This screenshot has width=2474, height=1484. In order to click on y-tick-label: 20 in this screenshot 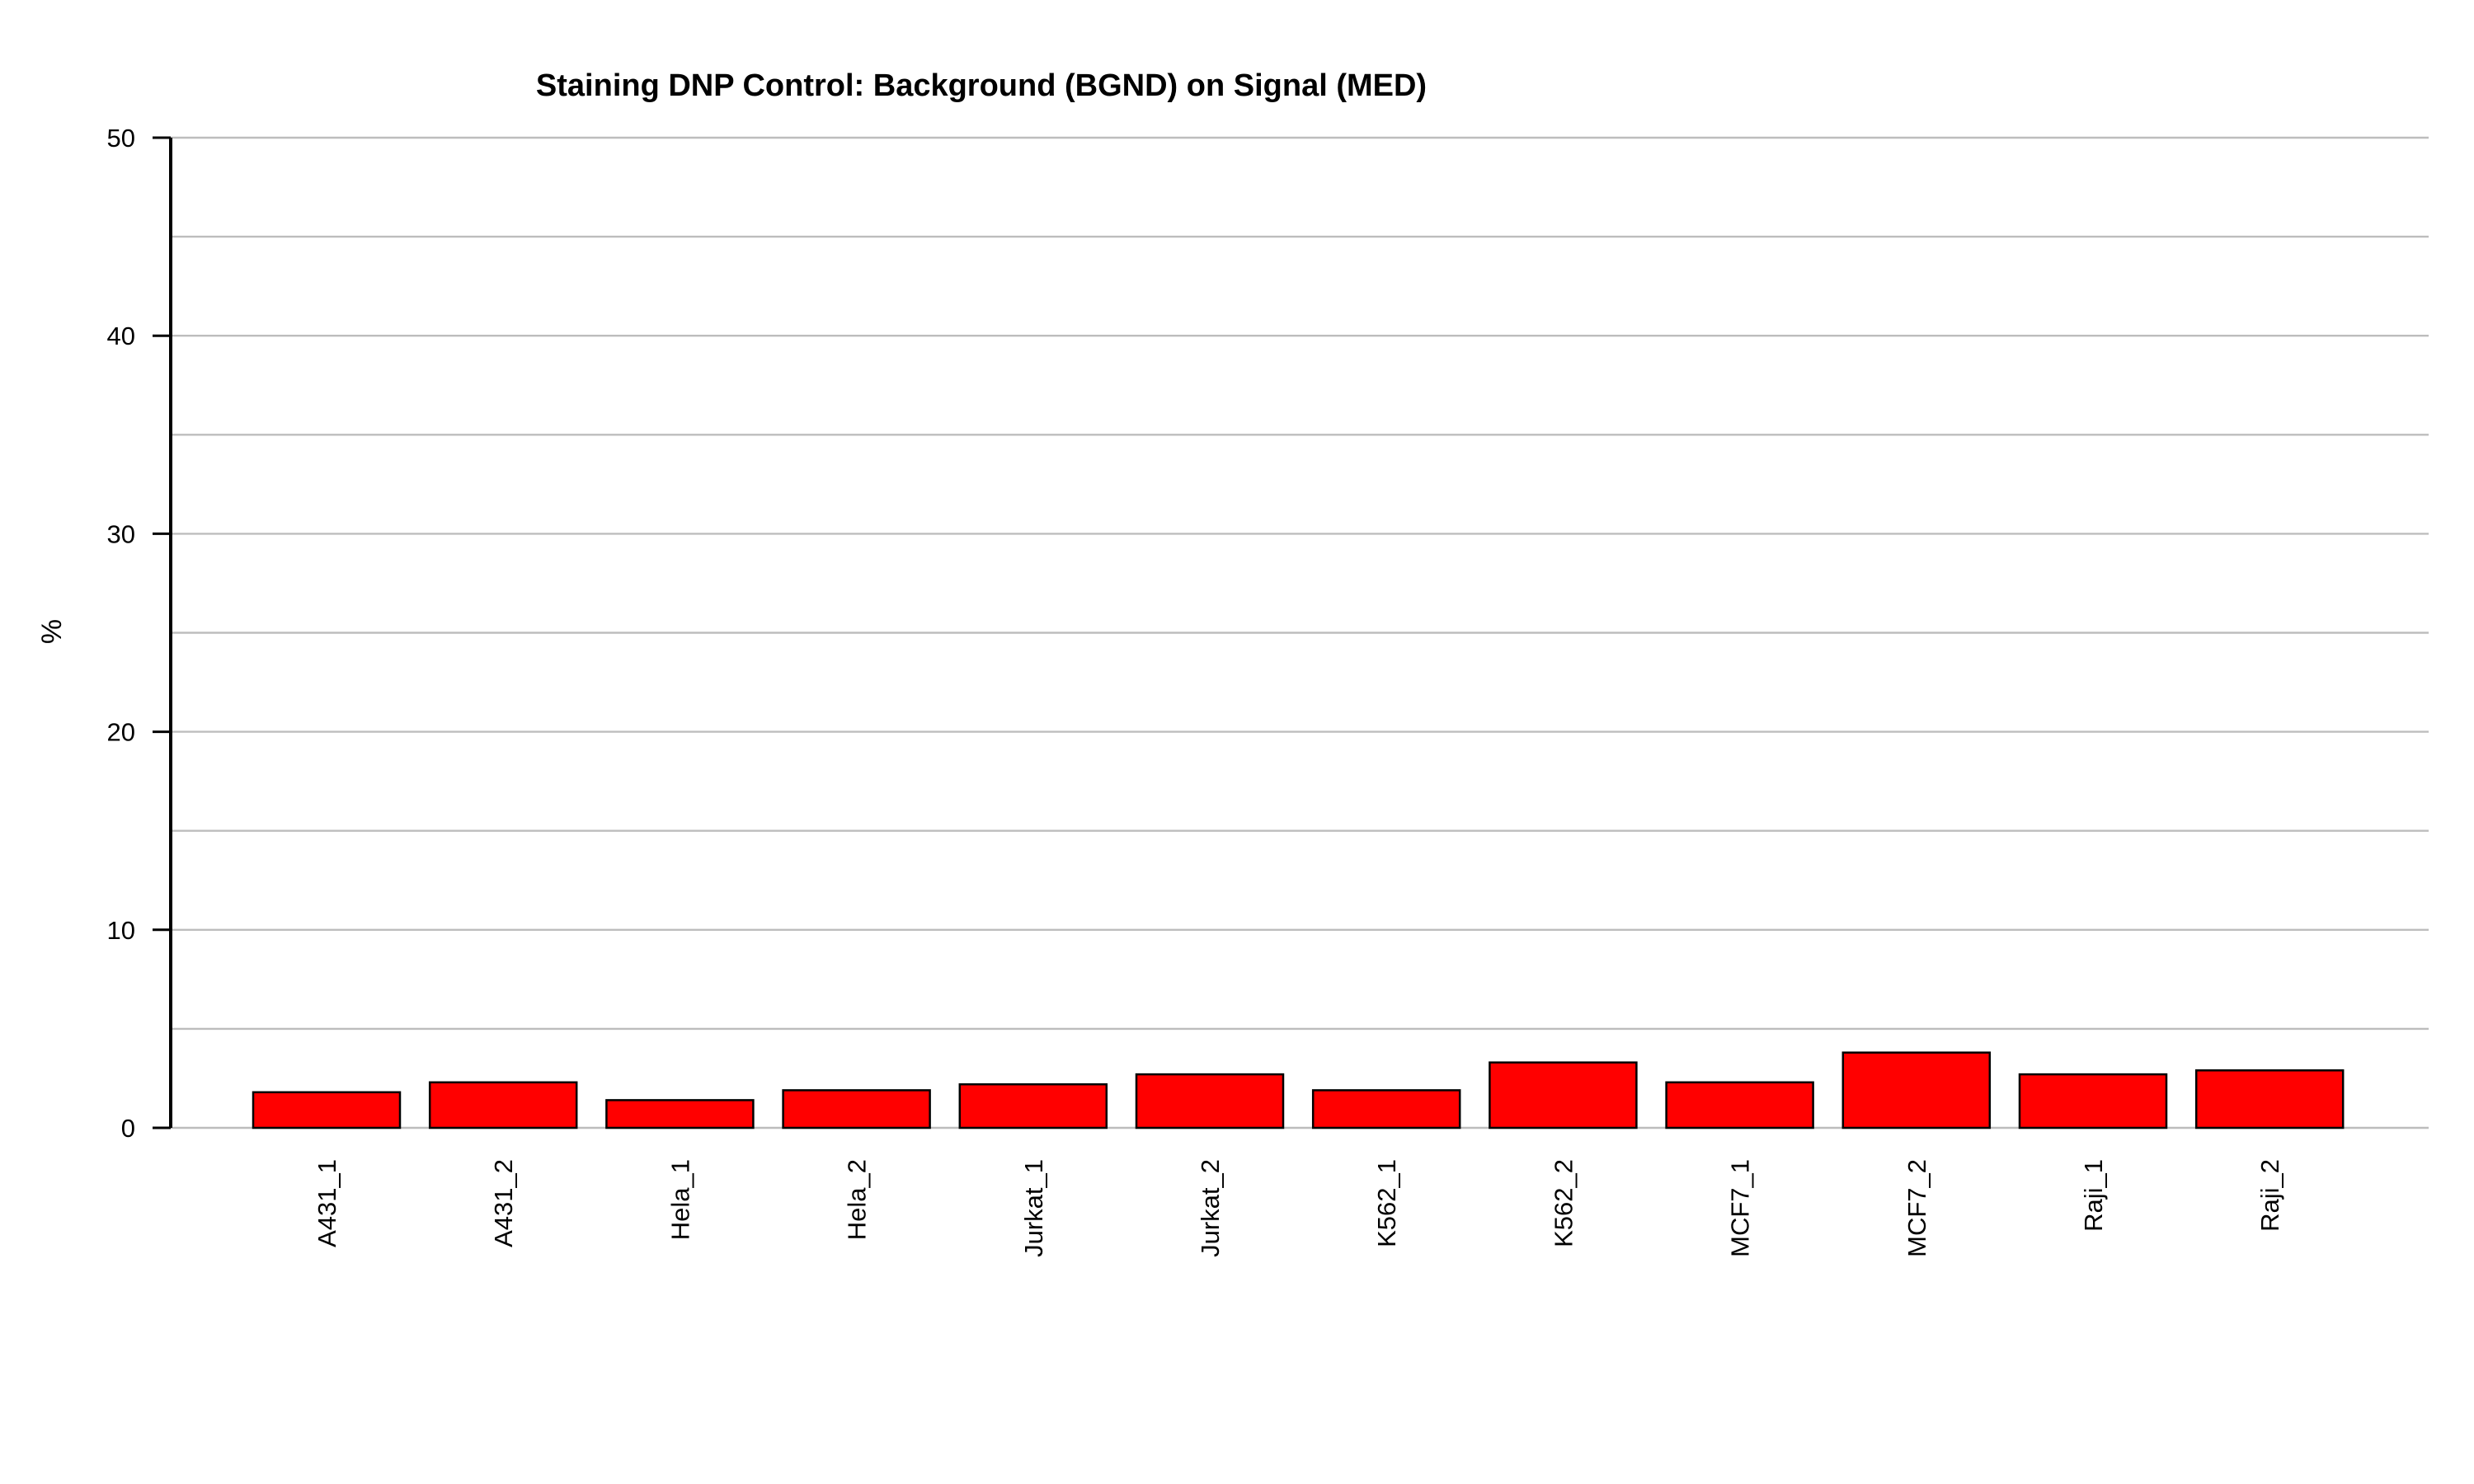, I will do `click(121, 732)`.